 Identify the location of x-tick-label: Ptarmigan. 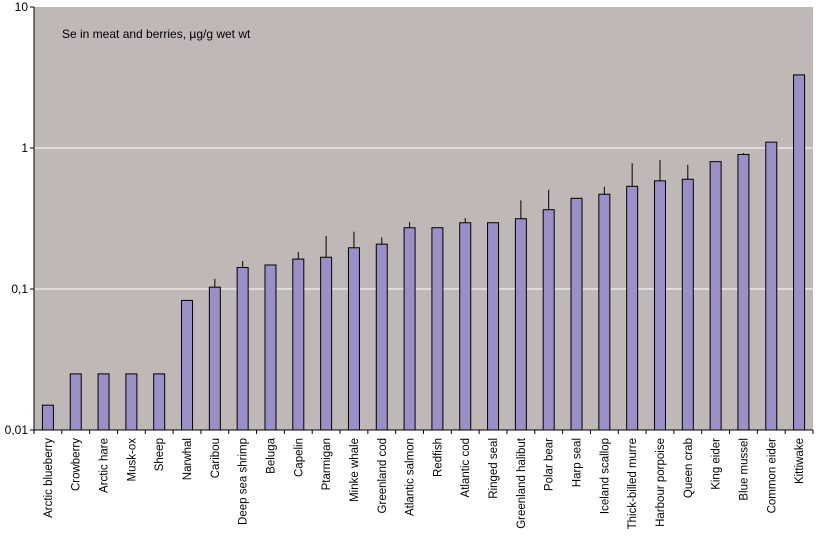
(327, 464).